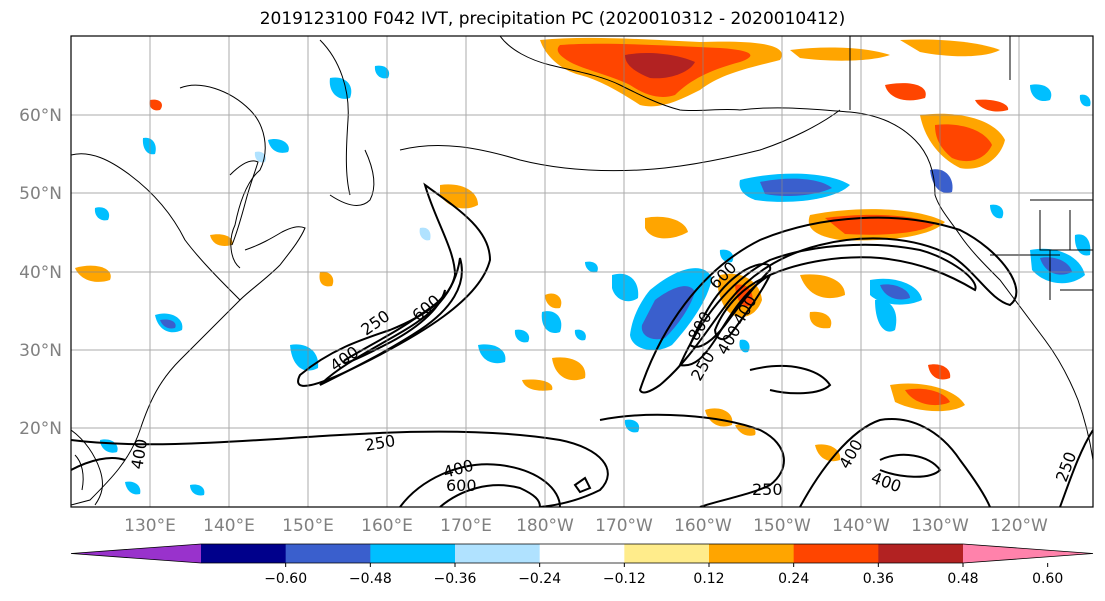 Image resolution: width=1105 pixels, height=601 pixels. I want to click on colorbar-label: −0.24, so click(539, 579).